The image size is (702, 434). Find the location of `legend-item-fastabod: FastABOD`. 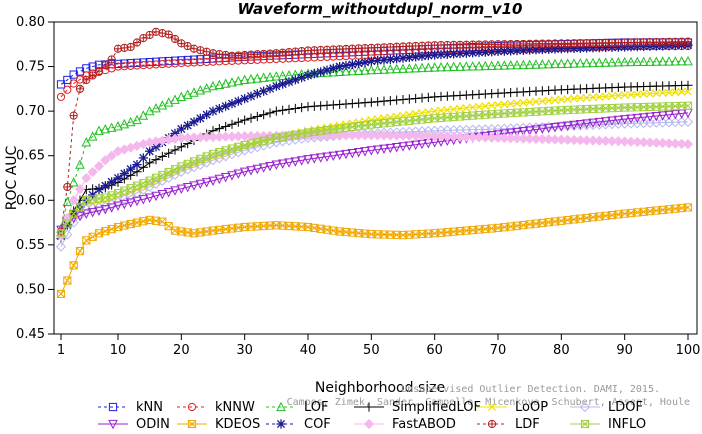

legend-item-fastabod: FastABOD is located at coordinates (405, 424).